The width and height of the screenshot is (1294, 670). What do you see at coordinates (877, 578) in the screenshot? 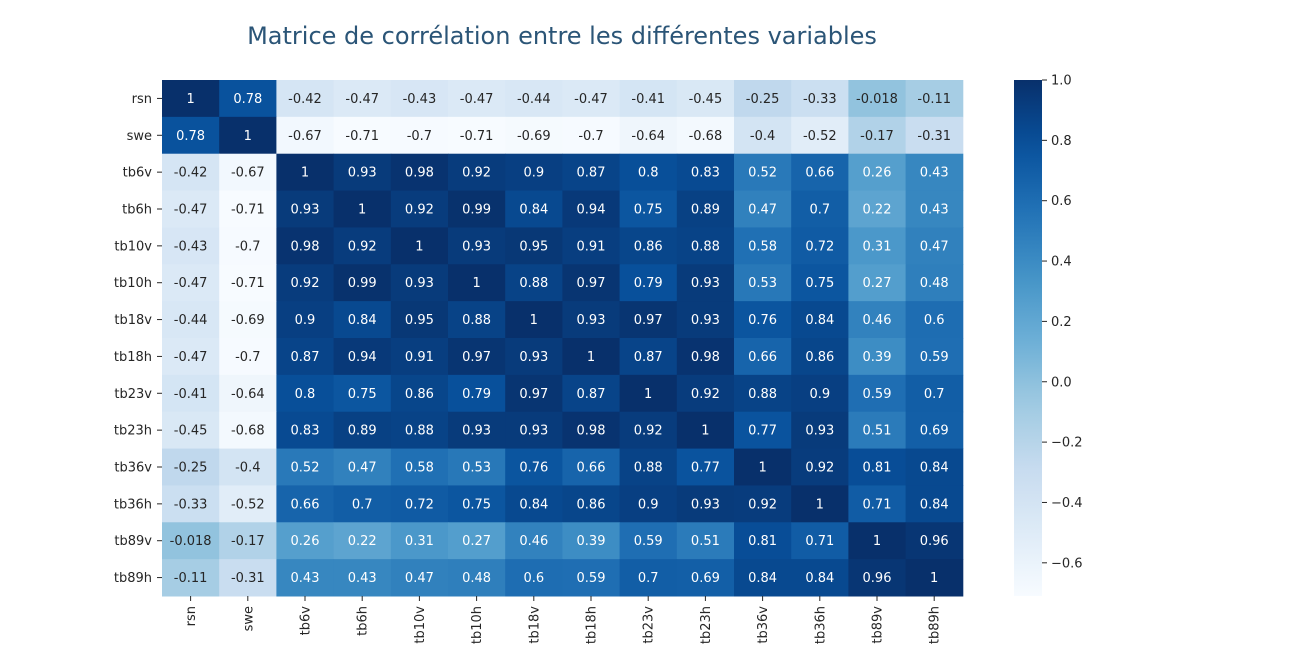
I see `heatmap-cell-label: 0.96` at bounding box center [877, 578].